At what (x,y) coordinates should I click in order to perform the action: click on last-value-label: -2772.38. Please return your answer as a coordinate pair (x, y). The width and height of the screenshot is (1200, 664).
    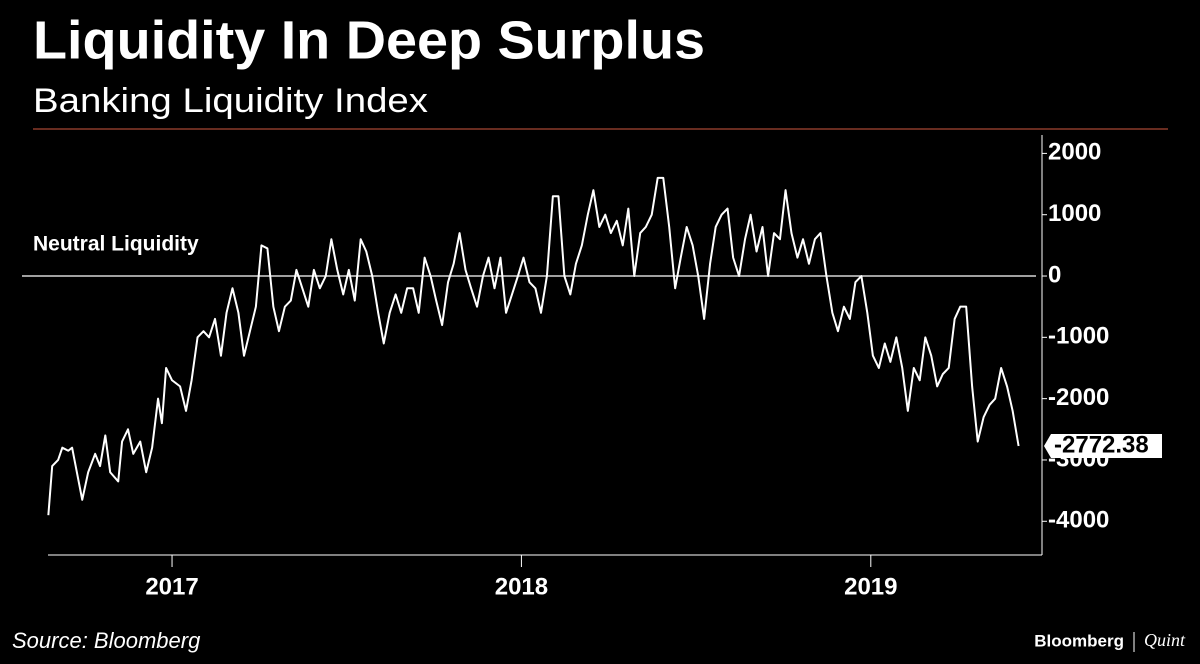
    Looking at the image, I should click on (1101, 444).